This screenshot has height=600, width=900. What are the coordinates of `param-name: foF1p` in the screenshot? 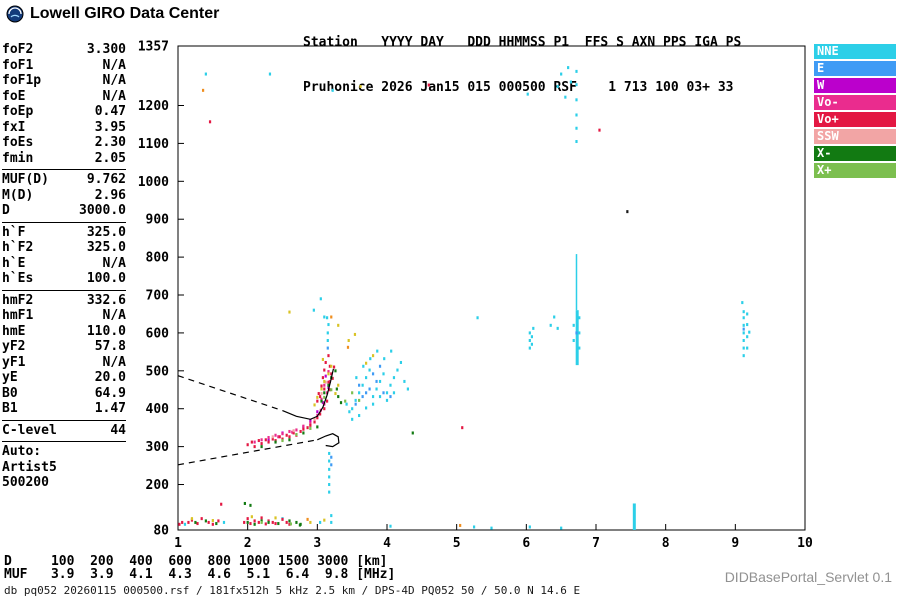 It's located at (22, 80).